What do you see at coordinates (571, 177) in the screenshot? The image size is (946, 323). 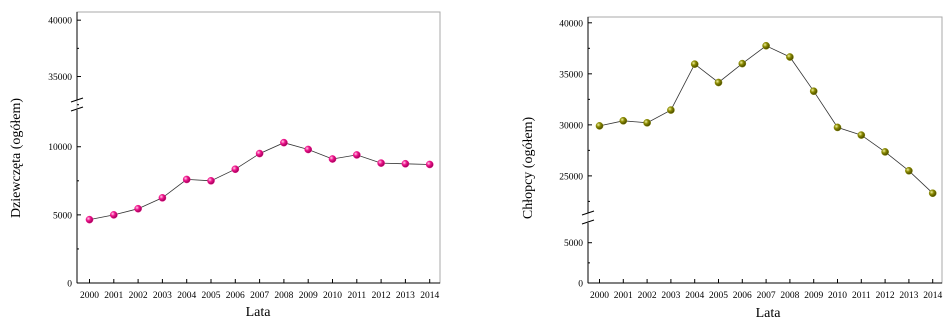 I see `y-tick-label: 25000` at bounding box center [571, 177].